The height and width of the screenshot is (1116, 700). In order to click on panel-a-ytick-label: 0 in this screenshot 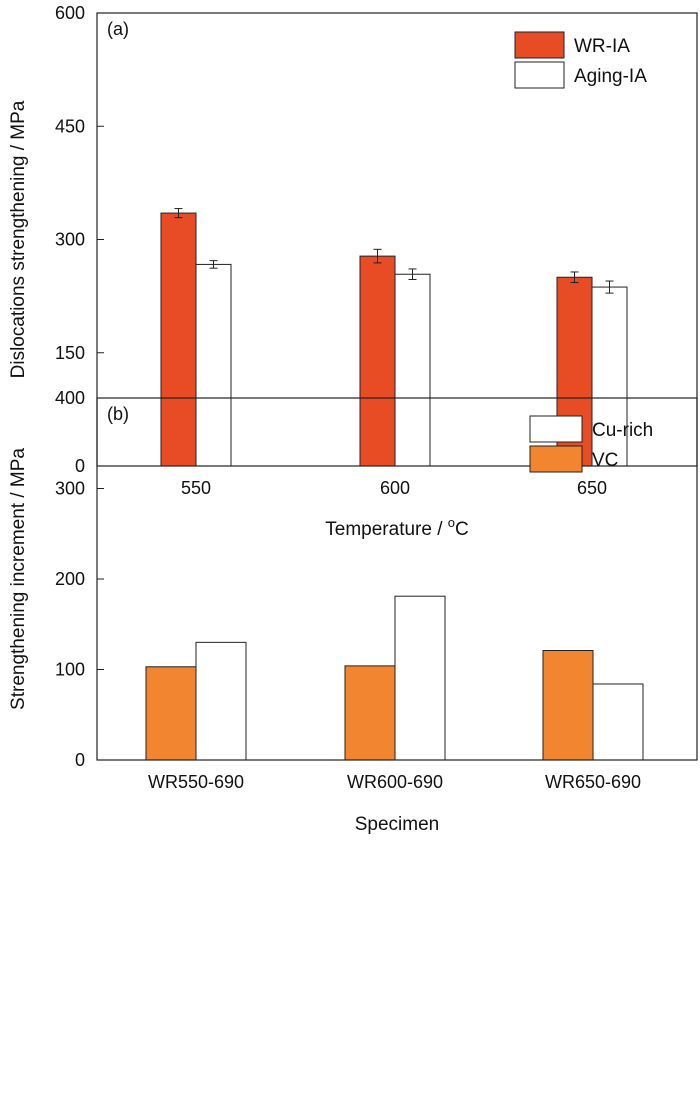, I will do `click(80, 466)`.